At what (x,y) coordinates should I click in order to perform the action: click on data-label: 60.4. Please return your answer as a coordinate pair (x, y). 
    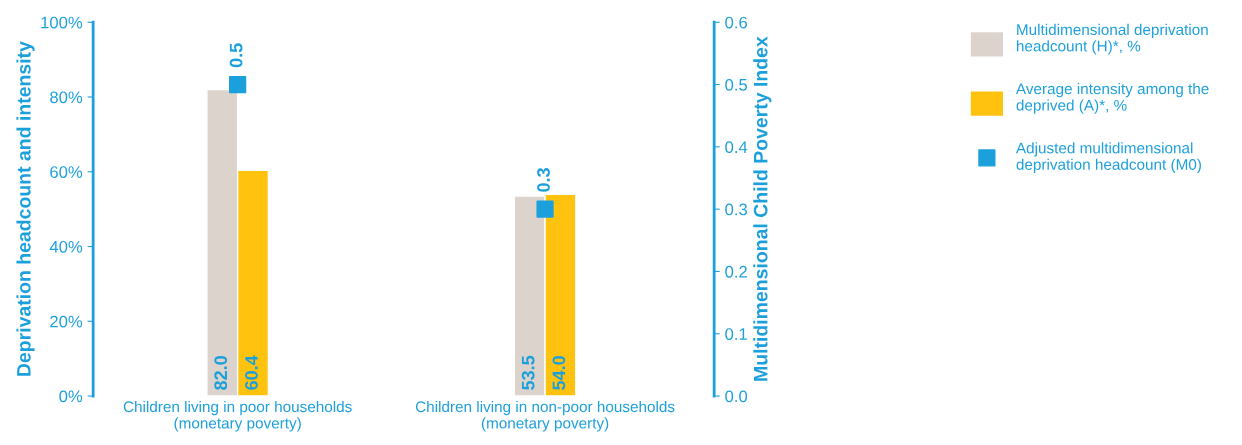
    Looking at the image, I should click on (251, 372).